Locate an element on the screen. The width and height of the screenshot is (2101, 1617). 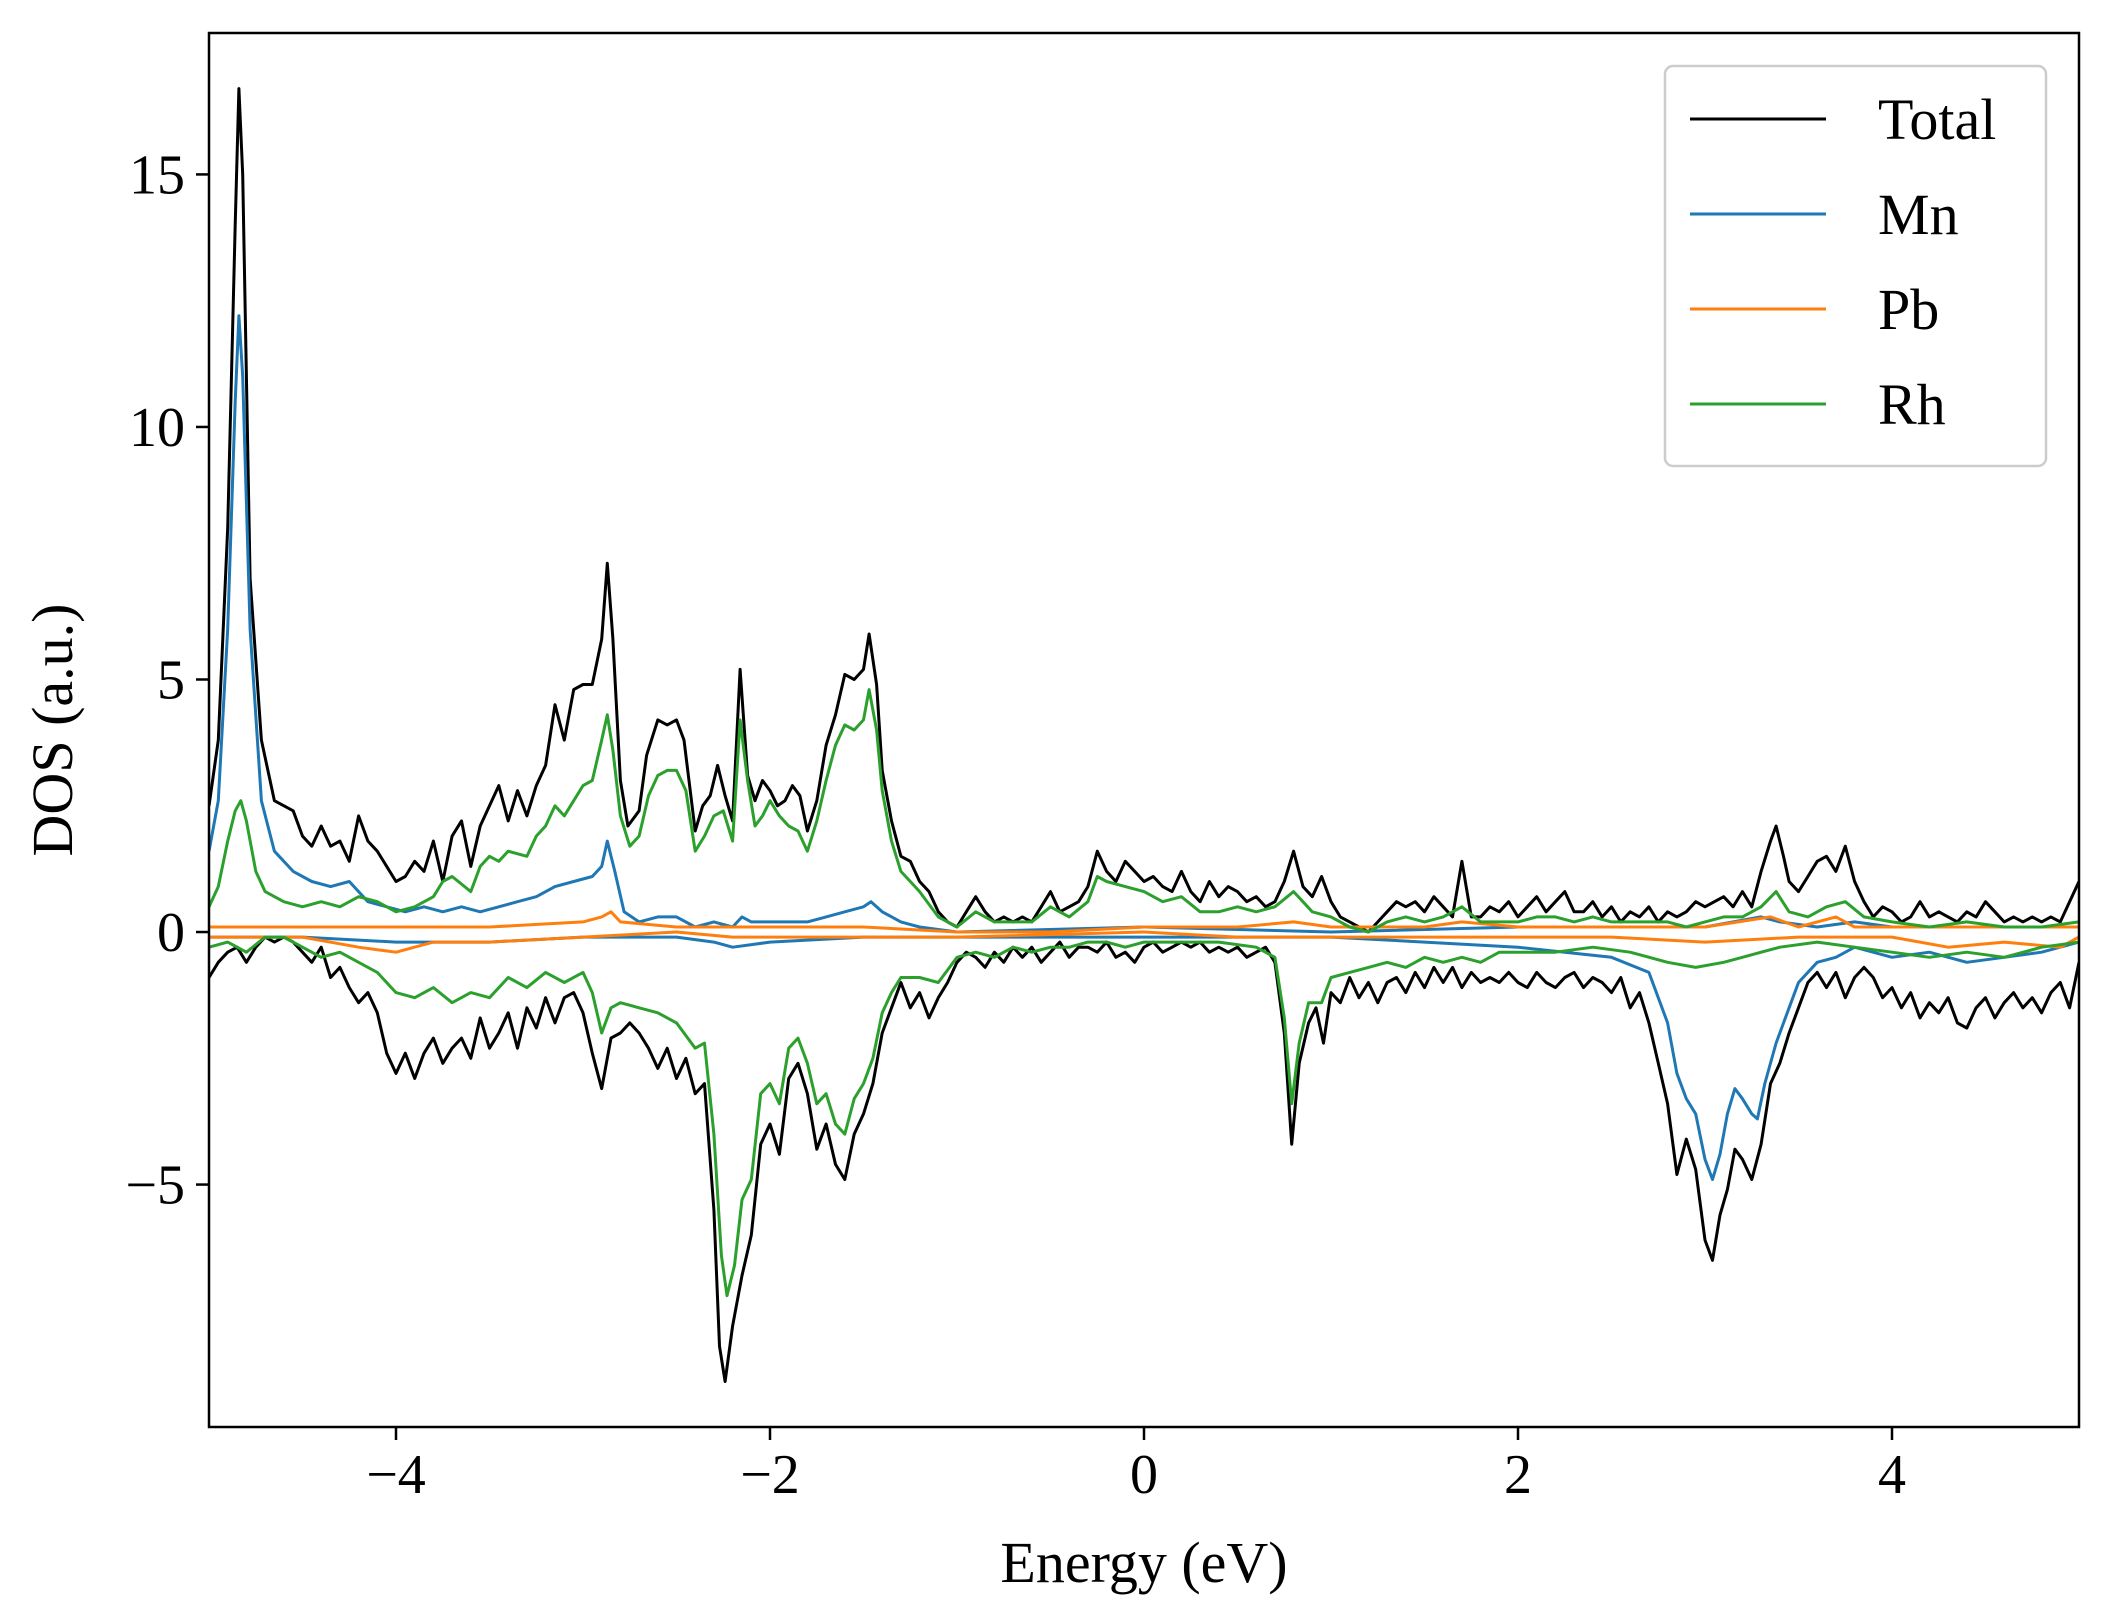
x-tick-label: −2 is located at coordinates (770, 1475).